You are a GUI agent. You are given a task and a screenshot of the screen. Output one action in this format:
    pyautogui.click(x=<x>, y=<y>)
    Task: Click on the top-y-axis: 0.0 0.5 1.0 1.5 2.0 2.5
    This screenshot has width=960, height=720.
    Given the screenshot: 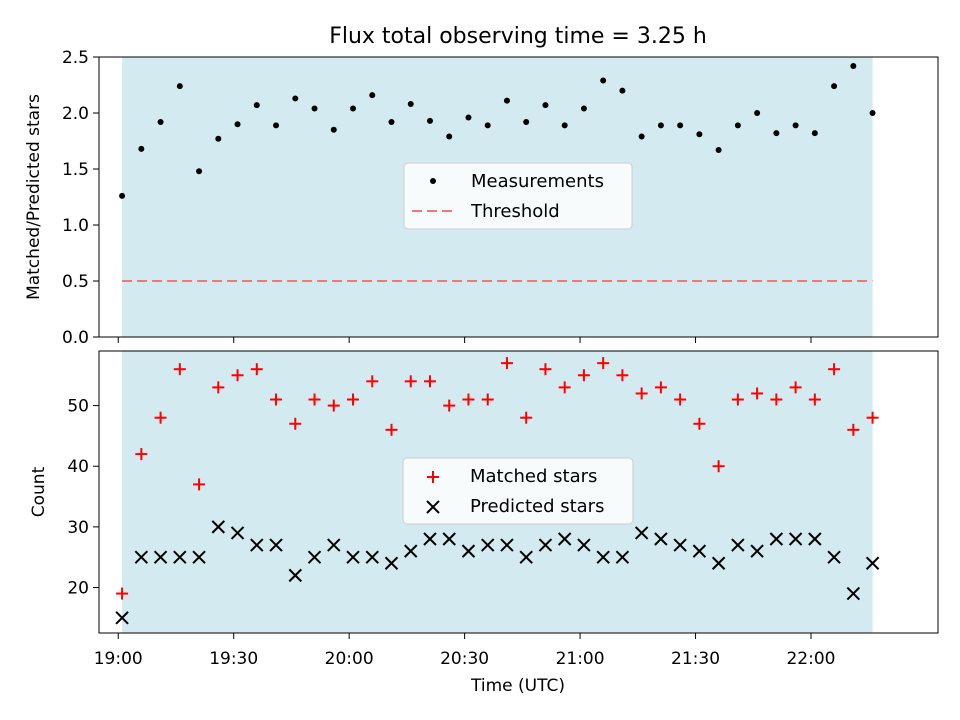 What is the action you would take?
    pyautogui.click(x=80, y=198)
    